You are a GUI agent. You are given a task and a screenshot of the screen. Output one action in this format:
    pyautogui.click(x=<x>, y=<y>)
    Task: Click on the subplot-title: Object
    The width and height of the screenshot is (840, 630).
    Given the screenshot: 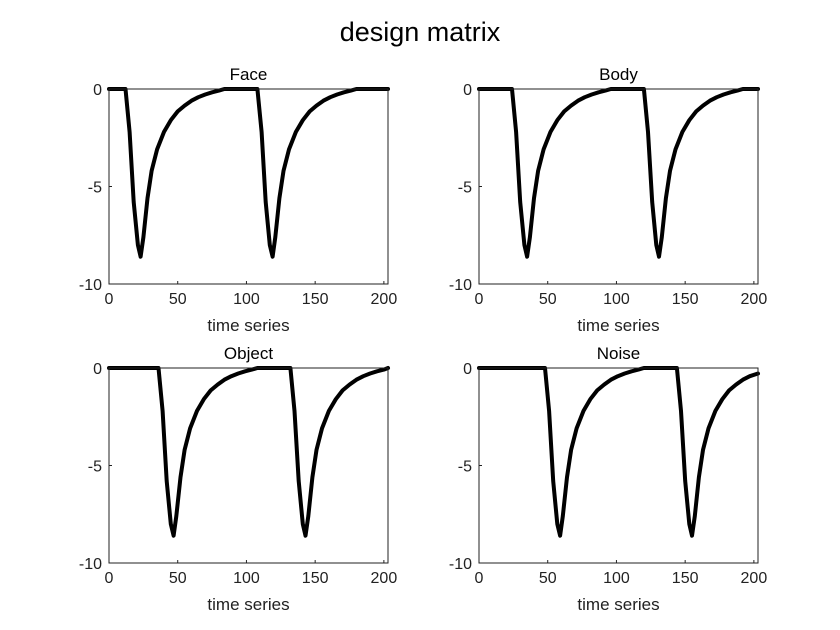 What is the action you would take?
    pyautogui.click(x=248, y=353)
    